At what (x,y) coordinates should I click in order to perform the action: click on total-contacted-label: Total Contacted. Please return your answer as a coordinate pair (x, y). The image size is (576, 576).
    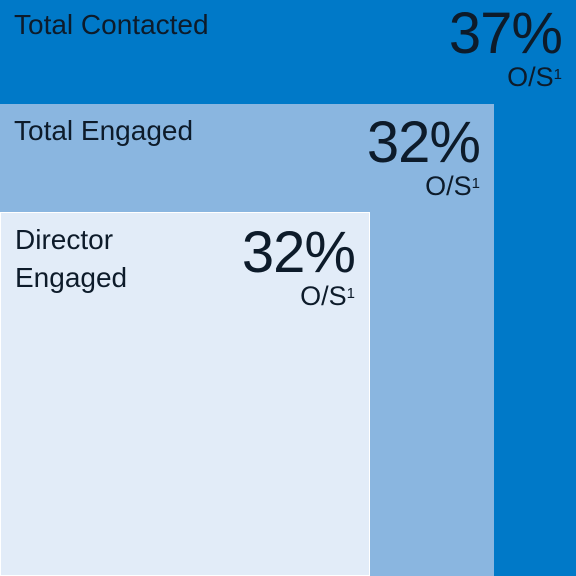
    Looking at the image, I should click on (111, 25).